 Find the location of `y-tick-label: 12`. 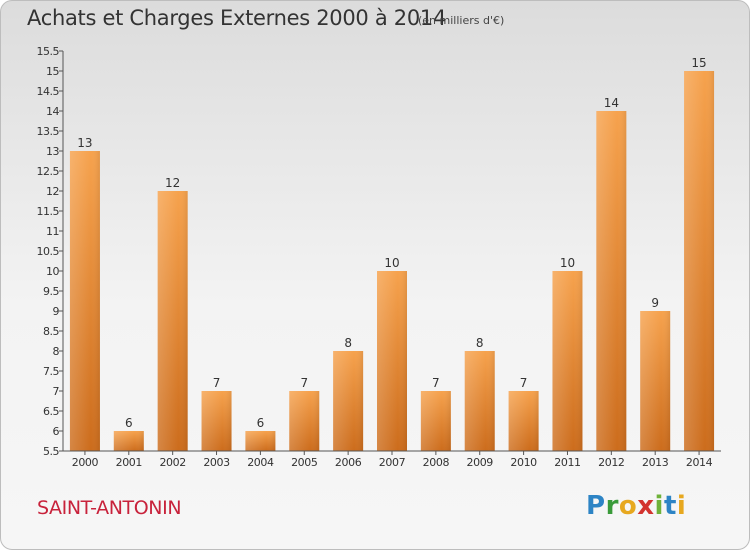

y-tick-label: 12 is located at coordinates (52, 191).